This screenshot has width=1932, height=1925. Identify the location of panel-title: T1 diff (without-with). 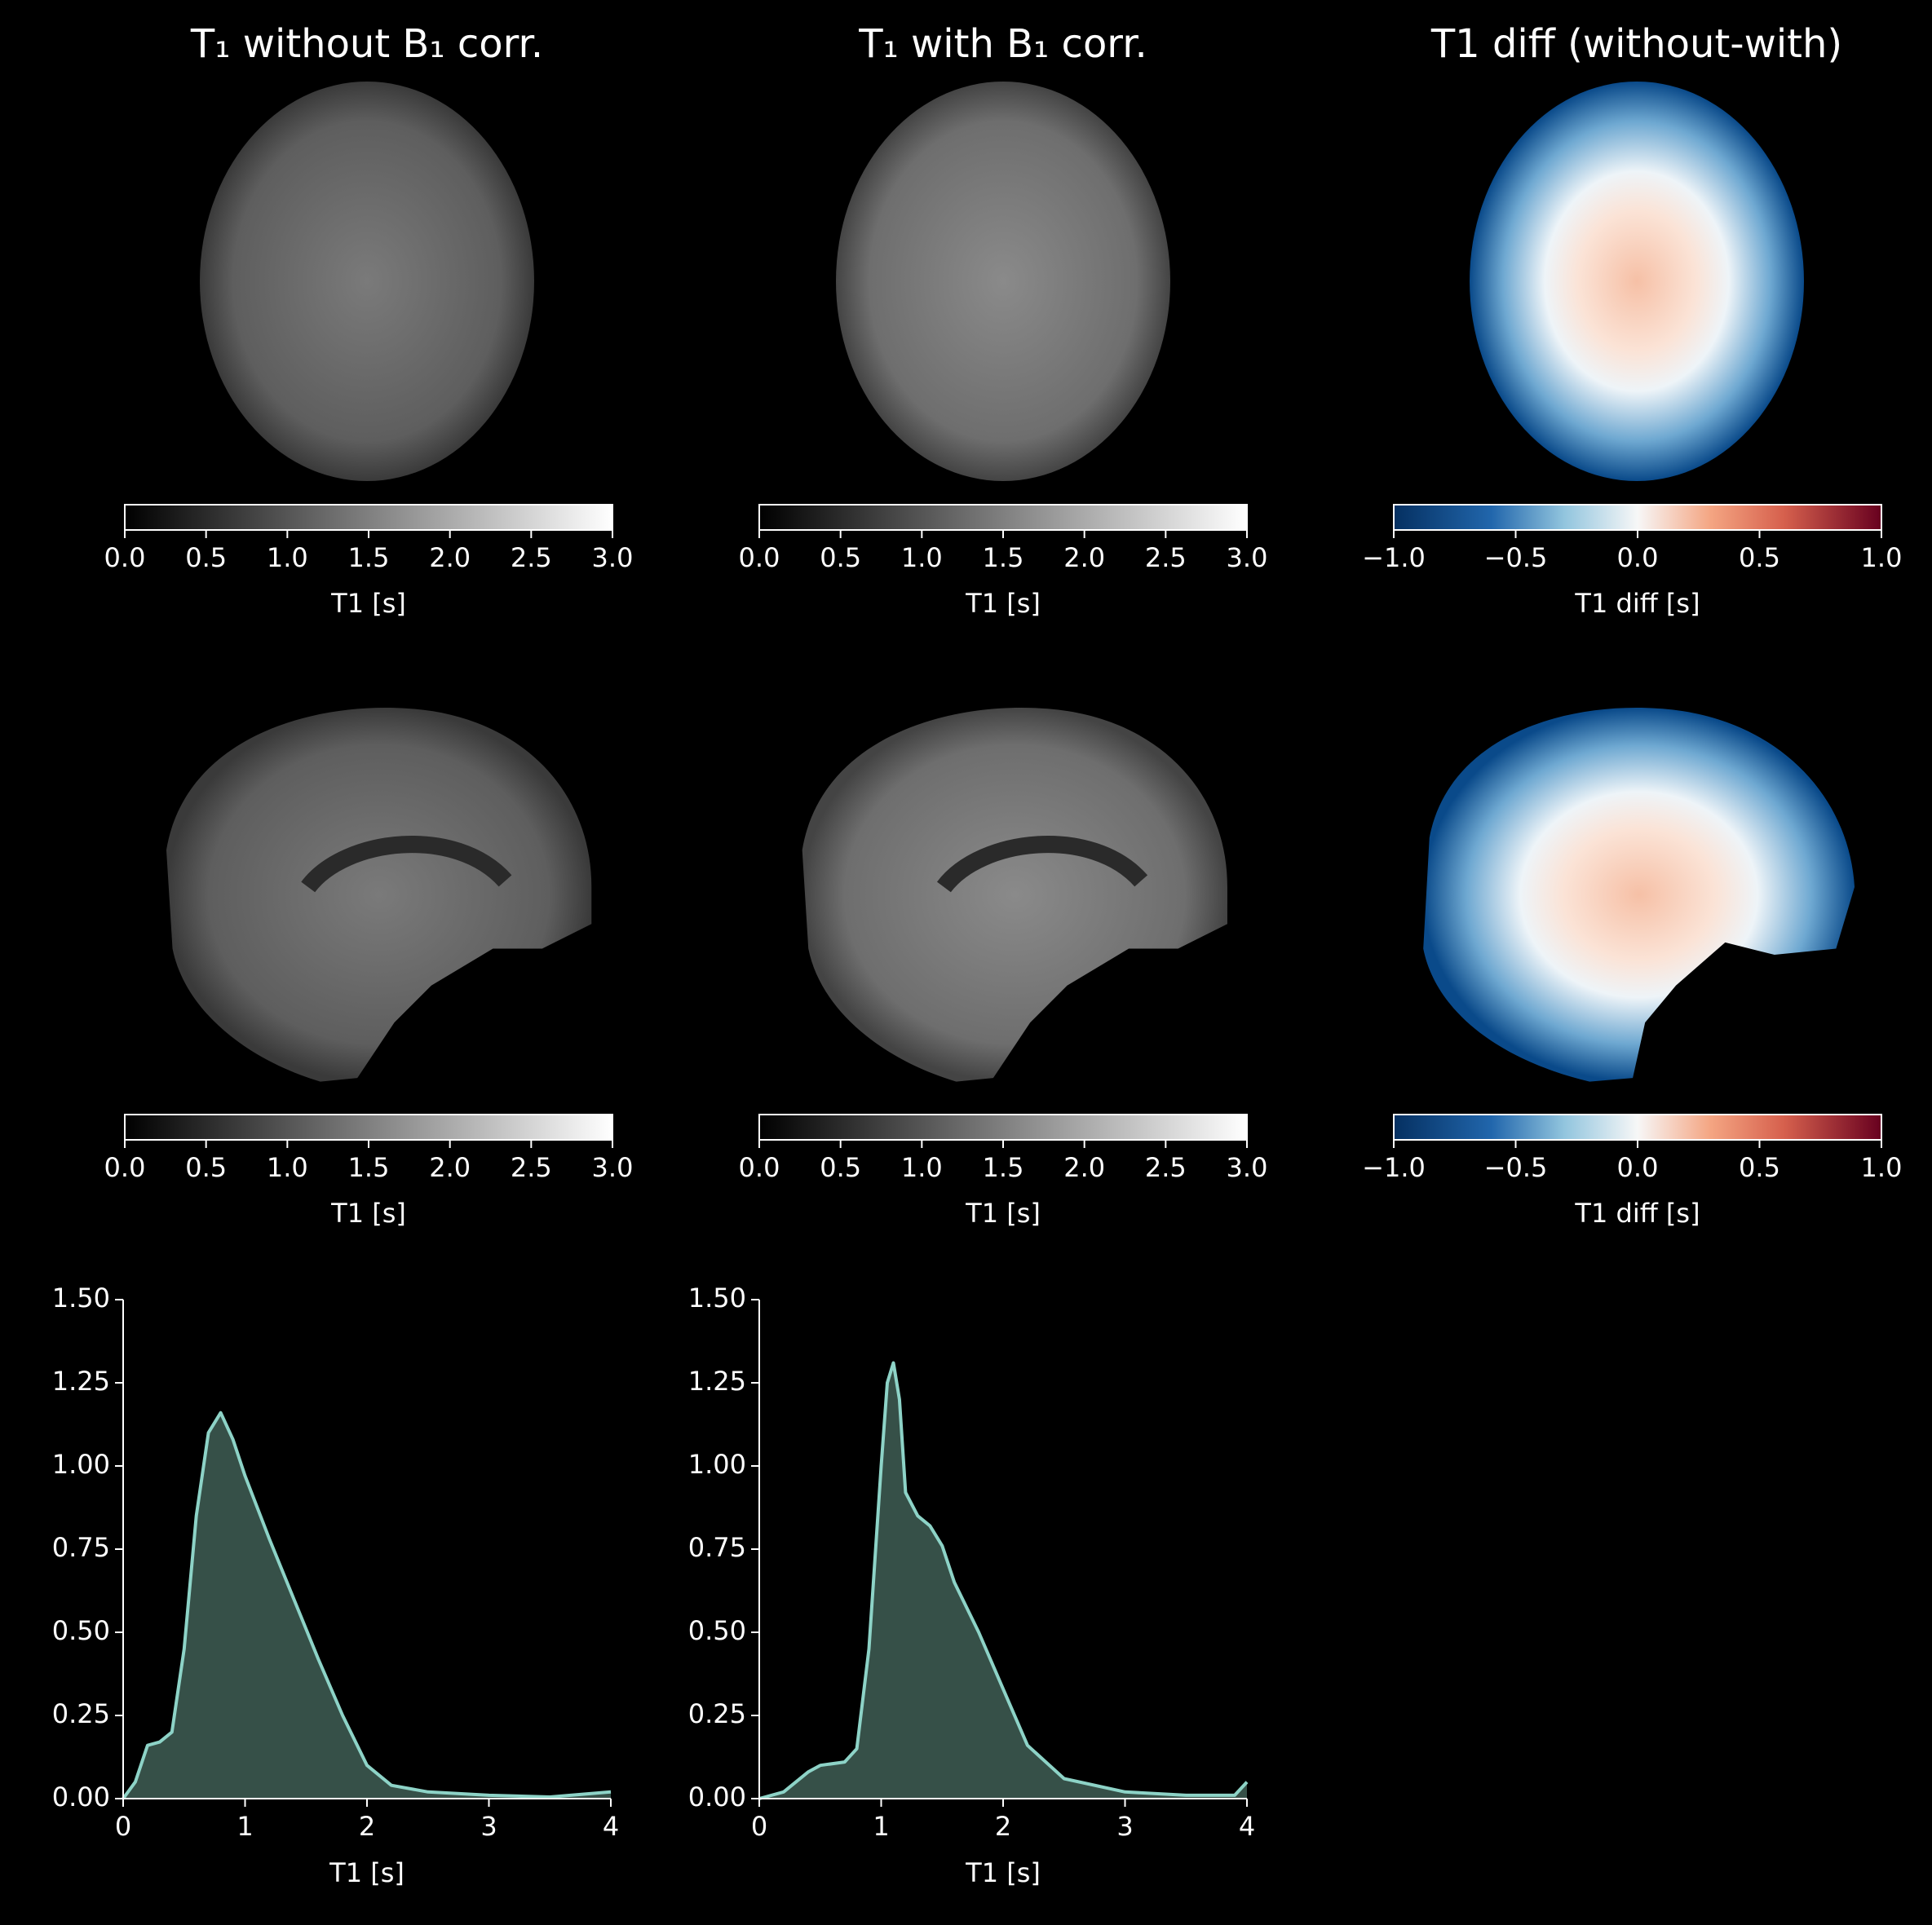
(1636, 44).